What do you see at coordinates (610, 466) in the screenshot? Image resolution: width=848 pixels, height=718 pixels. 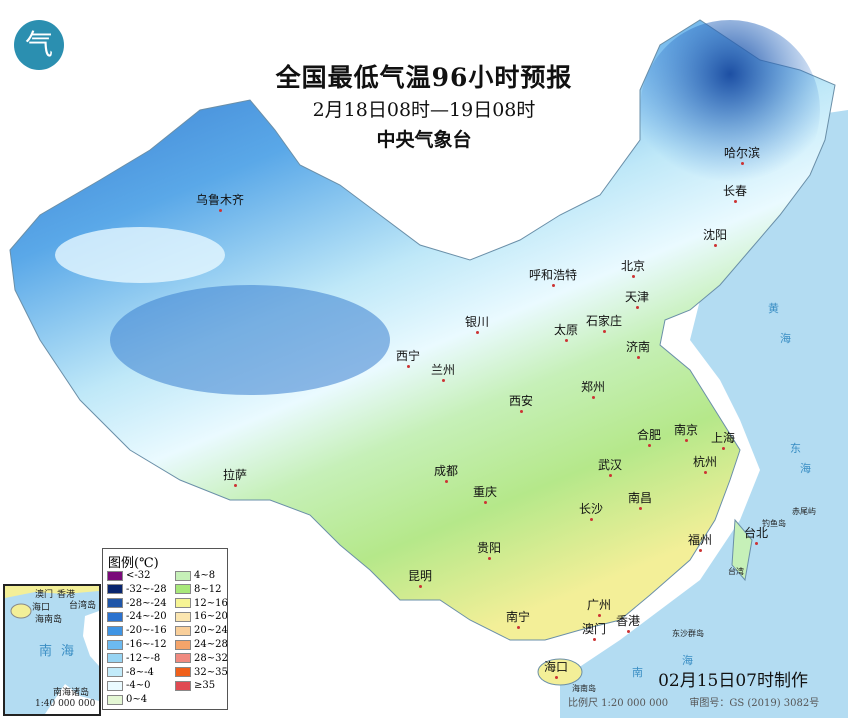 I see `city-label: 武汉` at bounding box center [610, 466].